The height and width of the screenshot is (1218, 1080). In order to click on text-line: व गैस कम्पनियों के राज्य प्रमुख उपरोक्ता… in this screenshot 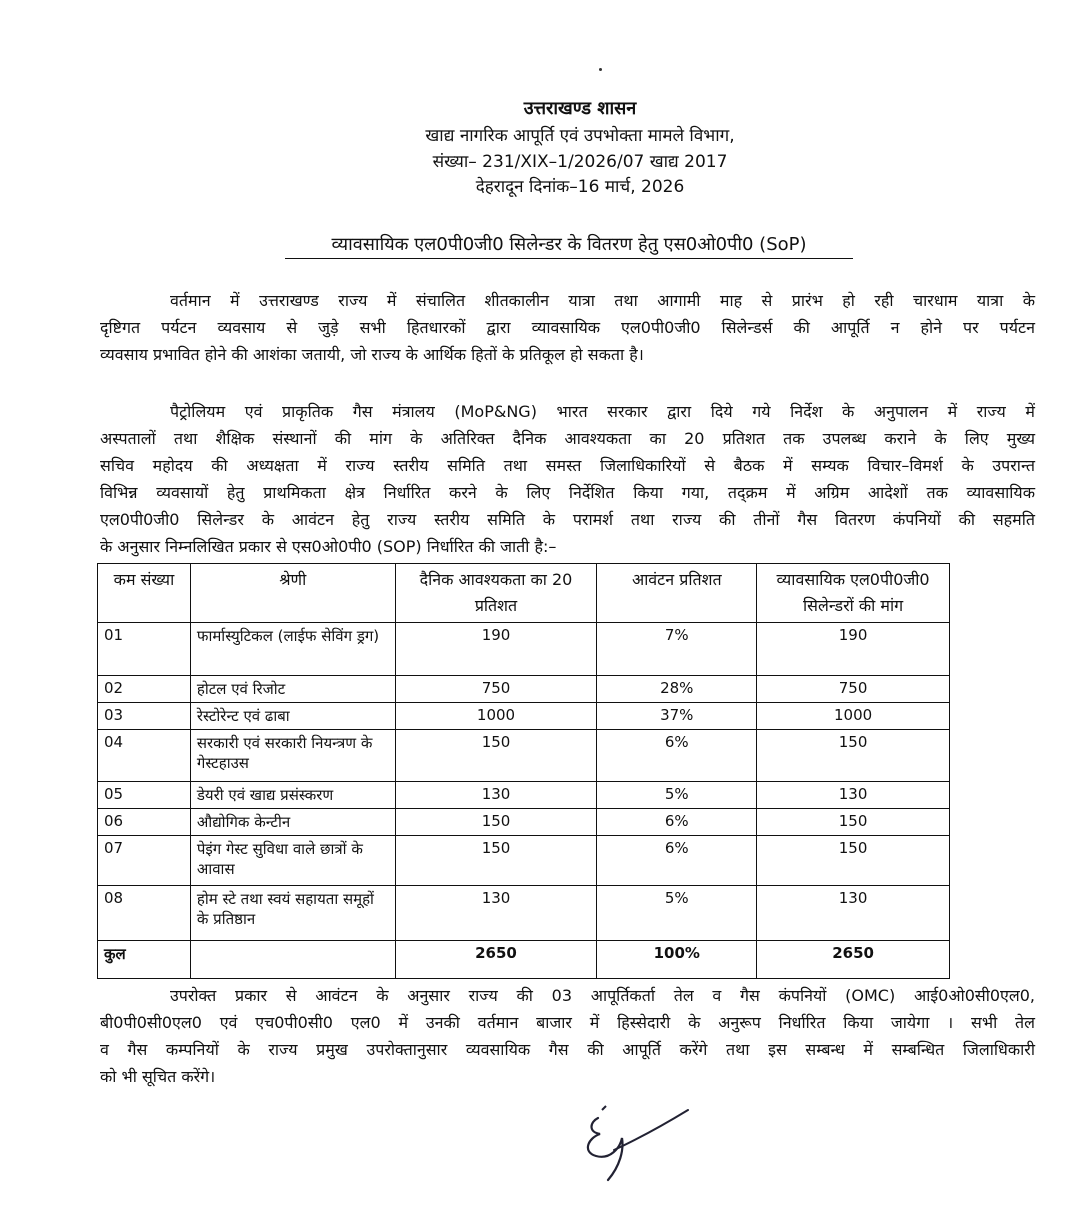, I will do `click(567, 1049)`.